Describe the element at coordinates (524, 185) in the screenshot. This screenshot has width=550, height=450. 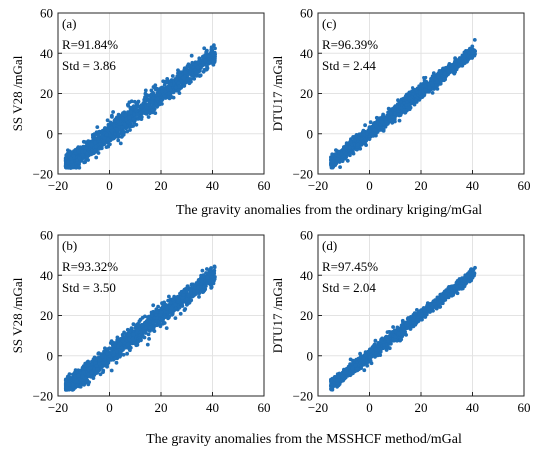
I see `panel-c-xtick-label: 60` at that location.